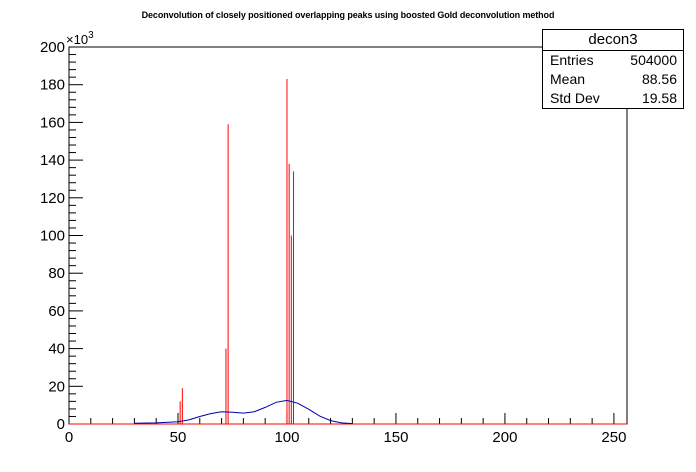 This screenshot has width=696, height=472. Describe the element at coordinates (52, 47) in the screenshot. I see `y-tick-label: 200` at that location.